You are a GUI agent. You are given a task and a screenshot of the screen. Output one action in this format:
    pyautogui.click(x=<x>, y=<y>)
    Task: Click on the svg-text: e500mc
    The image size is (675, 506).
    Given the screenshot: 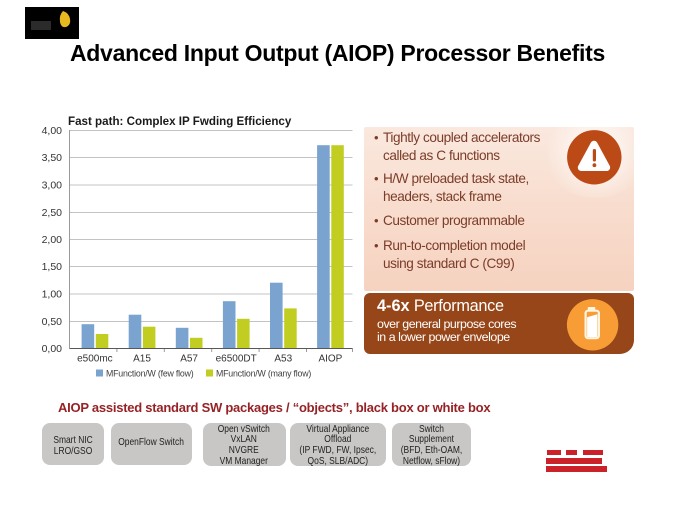 What is the action you would take?
    pyautogui.click(x=95, y=359)
    